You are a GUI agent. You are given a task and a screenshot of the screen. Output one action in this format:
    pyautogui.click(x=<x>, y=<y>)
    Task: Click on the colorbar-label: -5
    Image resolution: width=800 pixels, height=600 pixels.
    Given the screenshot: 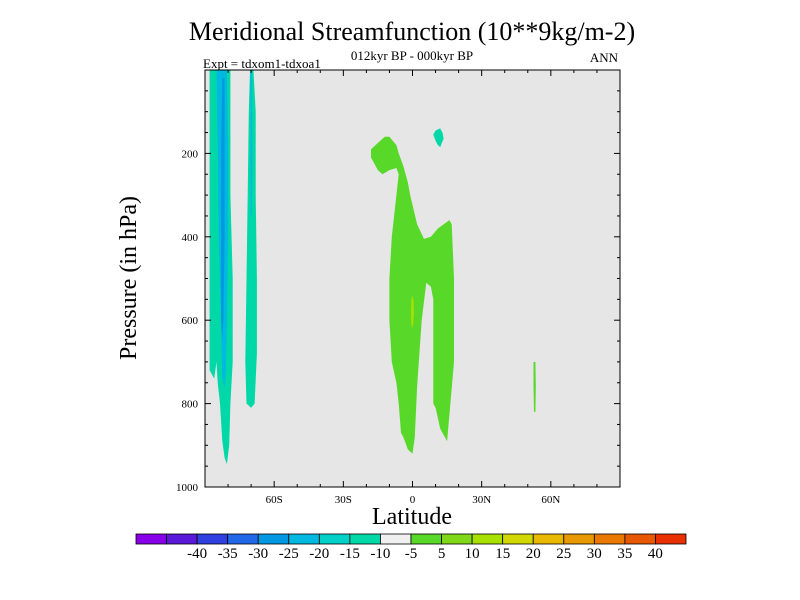 What is the action you would take?
    pyautogui.click(x=411, y=554)
    